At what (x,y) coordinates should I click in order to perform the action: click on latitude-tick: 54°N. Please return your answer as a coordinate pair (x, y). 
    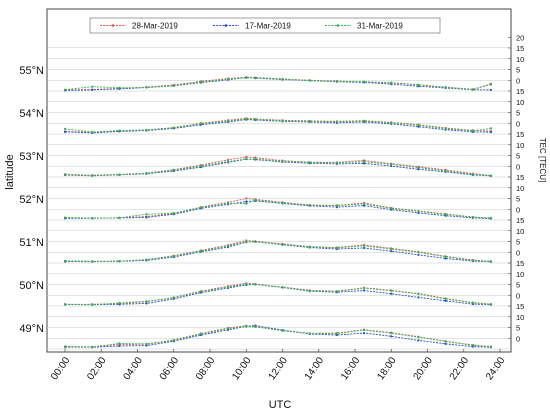
    Looking at the image, I should click on (31, 114).